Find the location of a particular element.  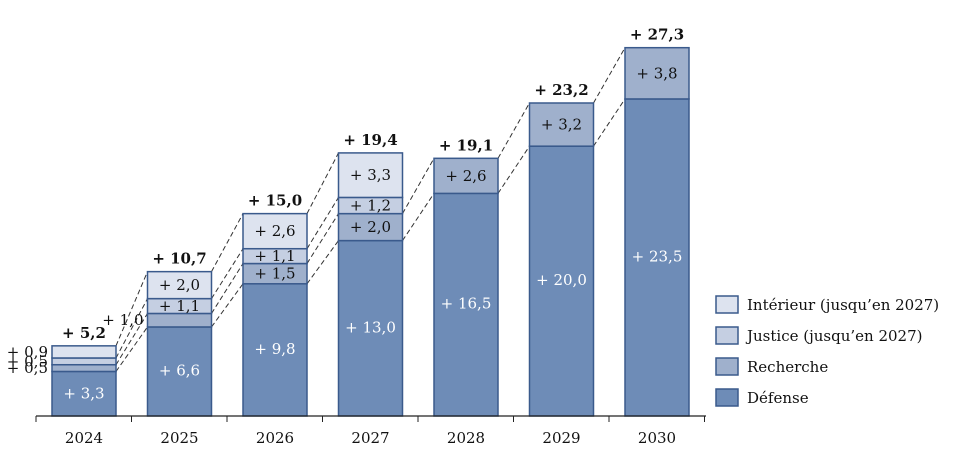

total-label: + 23,2 is located at coordinates (561, 90).